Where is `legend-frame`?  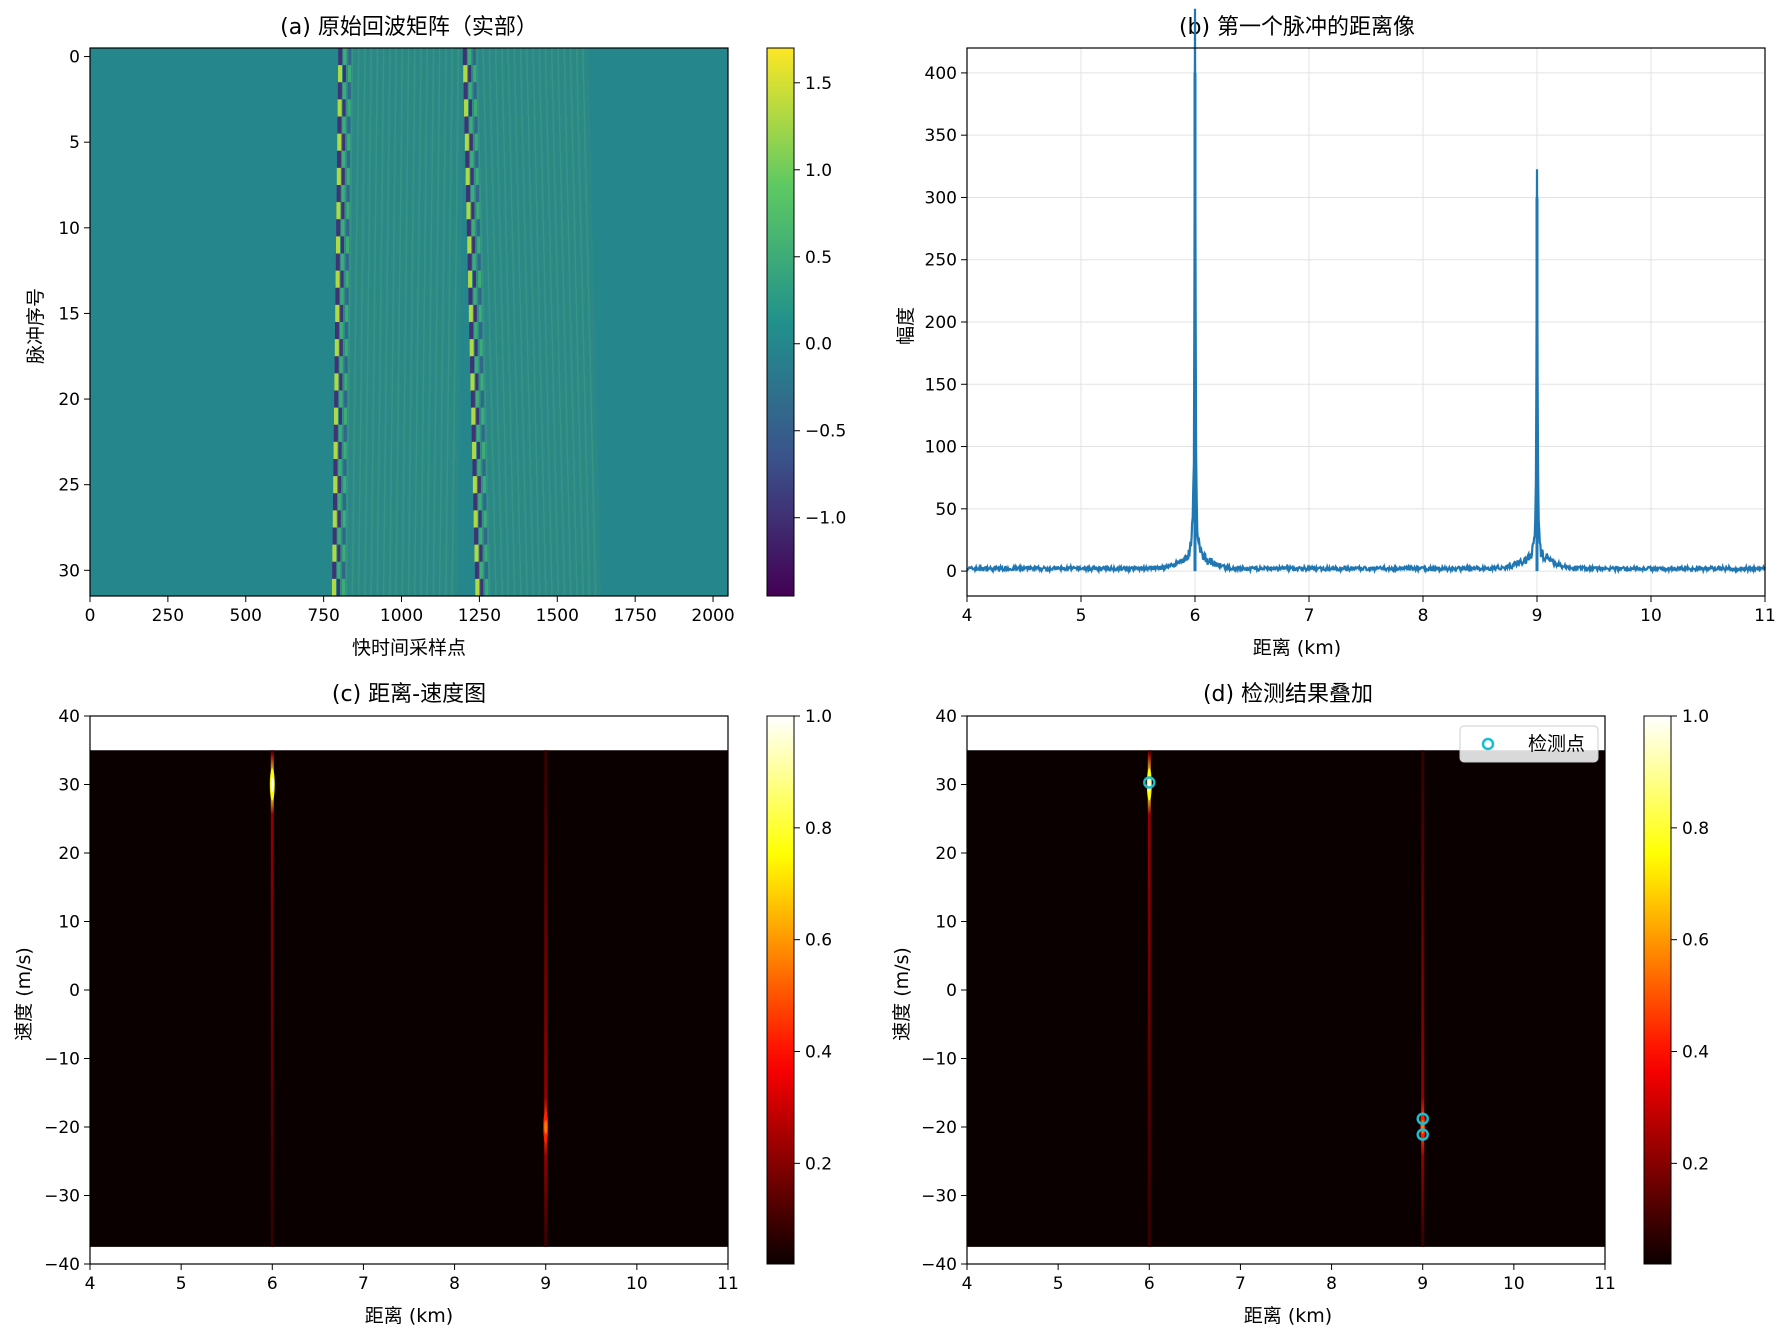
legend-frame is located at coordinates (1529, 744).